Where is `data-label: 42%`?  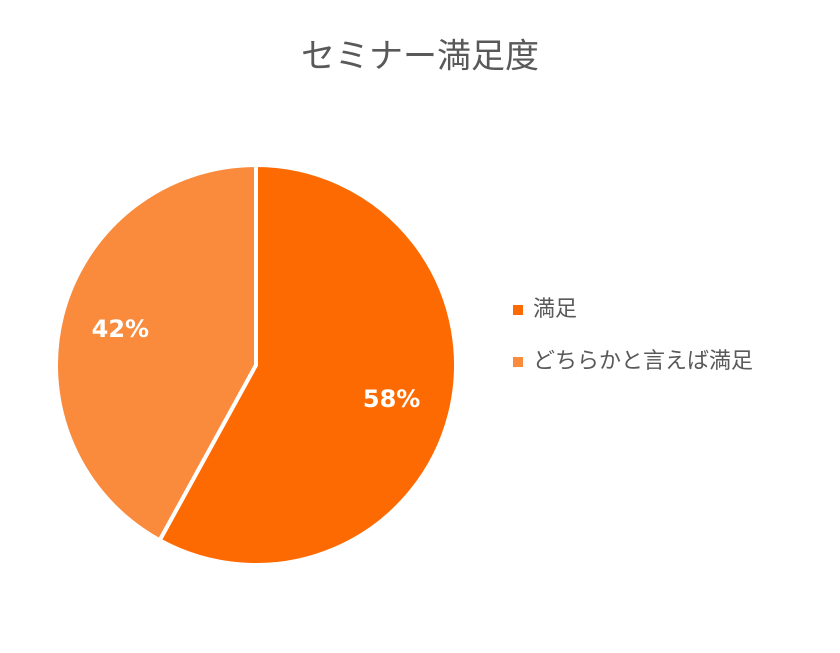
data-label: 42% is located at coordinates (120, 329).